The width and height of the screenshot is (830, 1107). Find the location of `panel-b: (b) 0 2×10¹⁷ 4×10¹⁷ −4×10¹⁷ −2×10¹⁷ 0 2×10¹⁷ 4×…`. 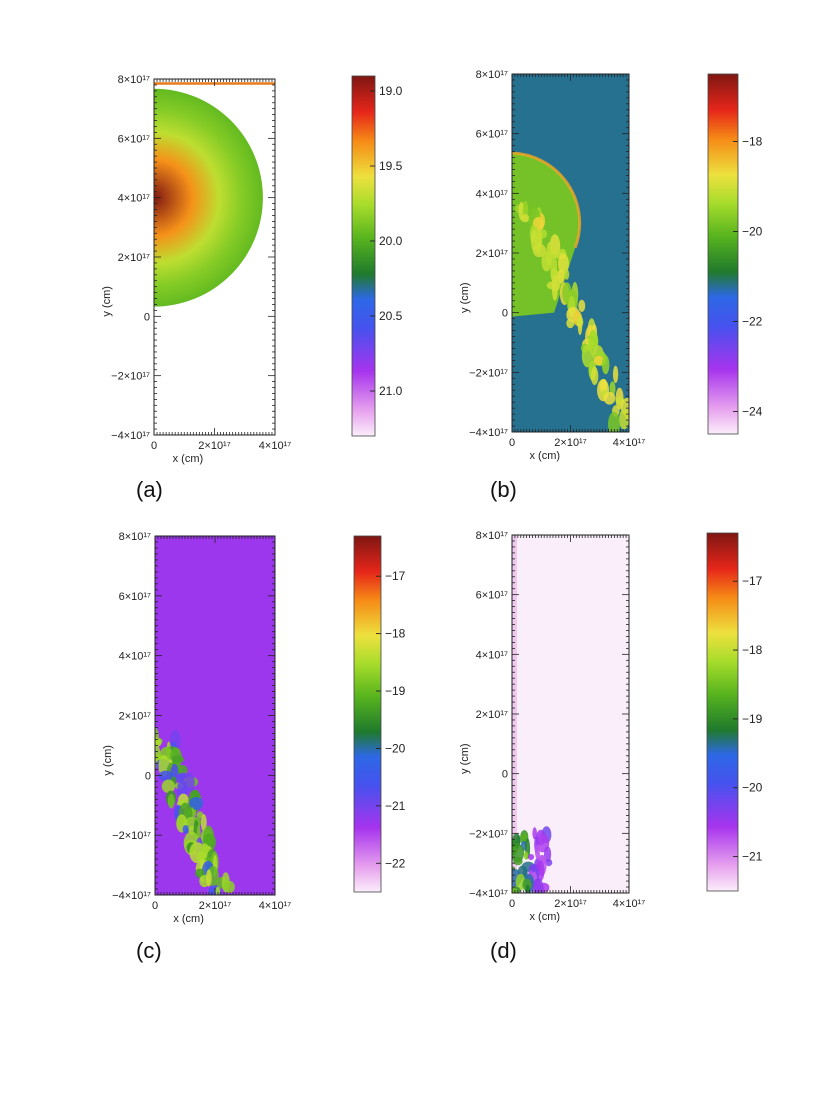

panel-b: (b) 0 2×10¹⁷ 4×10¹⁷ −4×10¹⁷ −2×10¹⁷ 0 2×10¹⁷ 4×… is located at coordinates (611, 285).